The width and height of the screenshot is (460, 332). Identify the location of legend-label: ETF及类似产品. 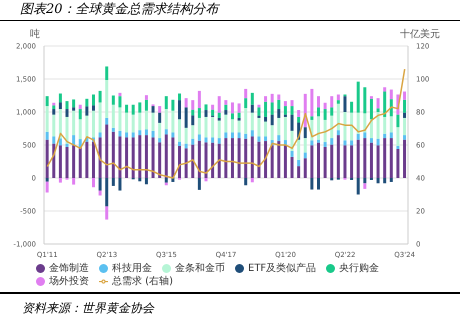
(282, 268).